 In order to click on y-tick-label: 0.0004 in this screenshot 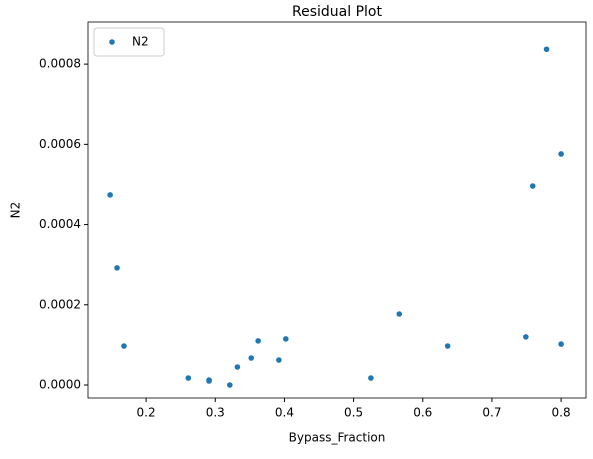, I will do `click(60, 224)`.